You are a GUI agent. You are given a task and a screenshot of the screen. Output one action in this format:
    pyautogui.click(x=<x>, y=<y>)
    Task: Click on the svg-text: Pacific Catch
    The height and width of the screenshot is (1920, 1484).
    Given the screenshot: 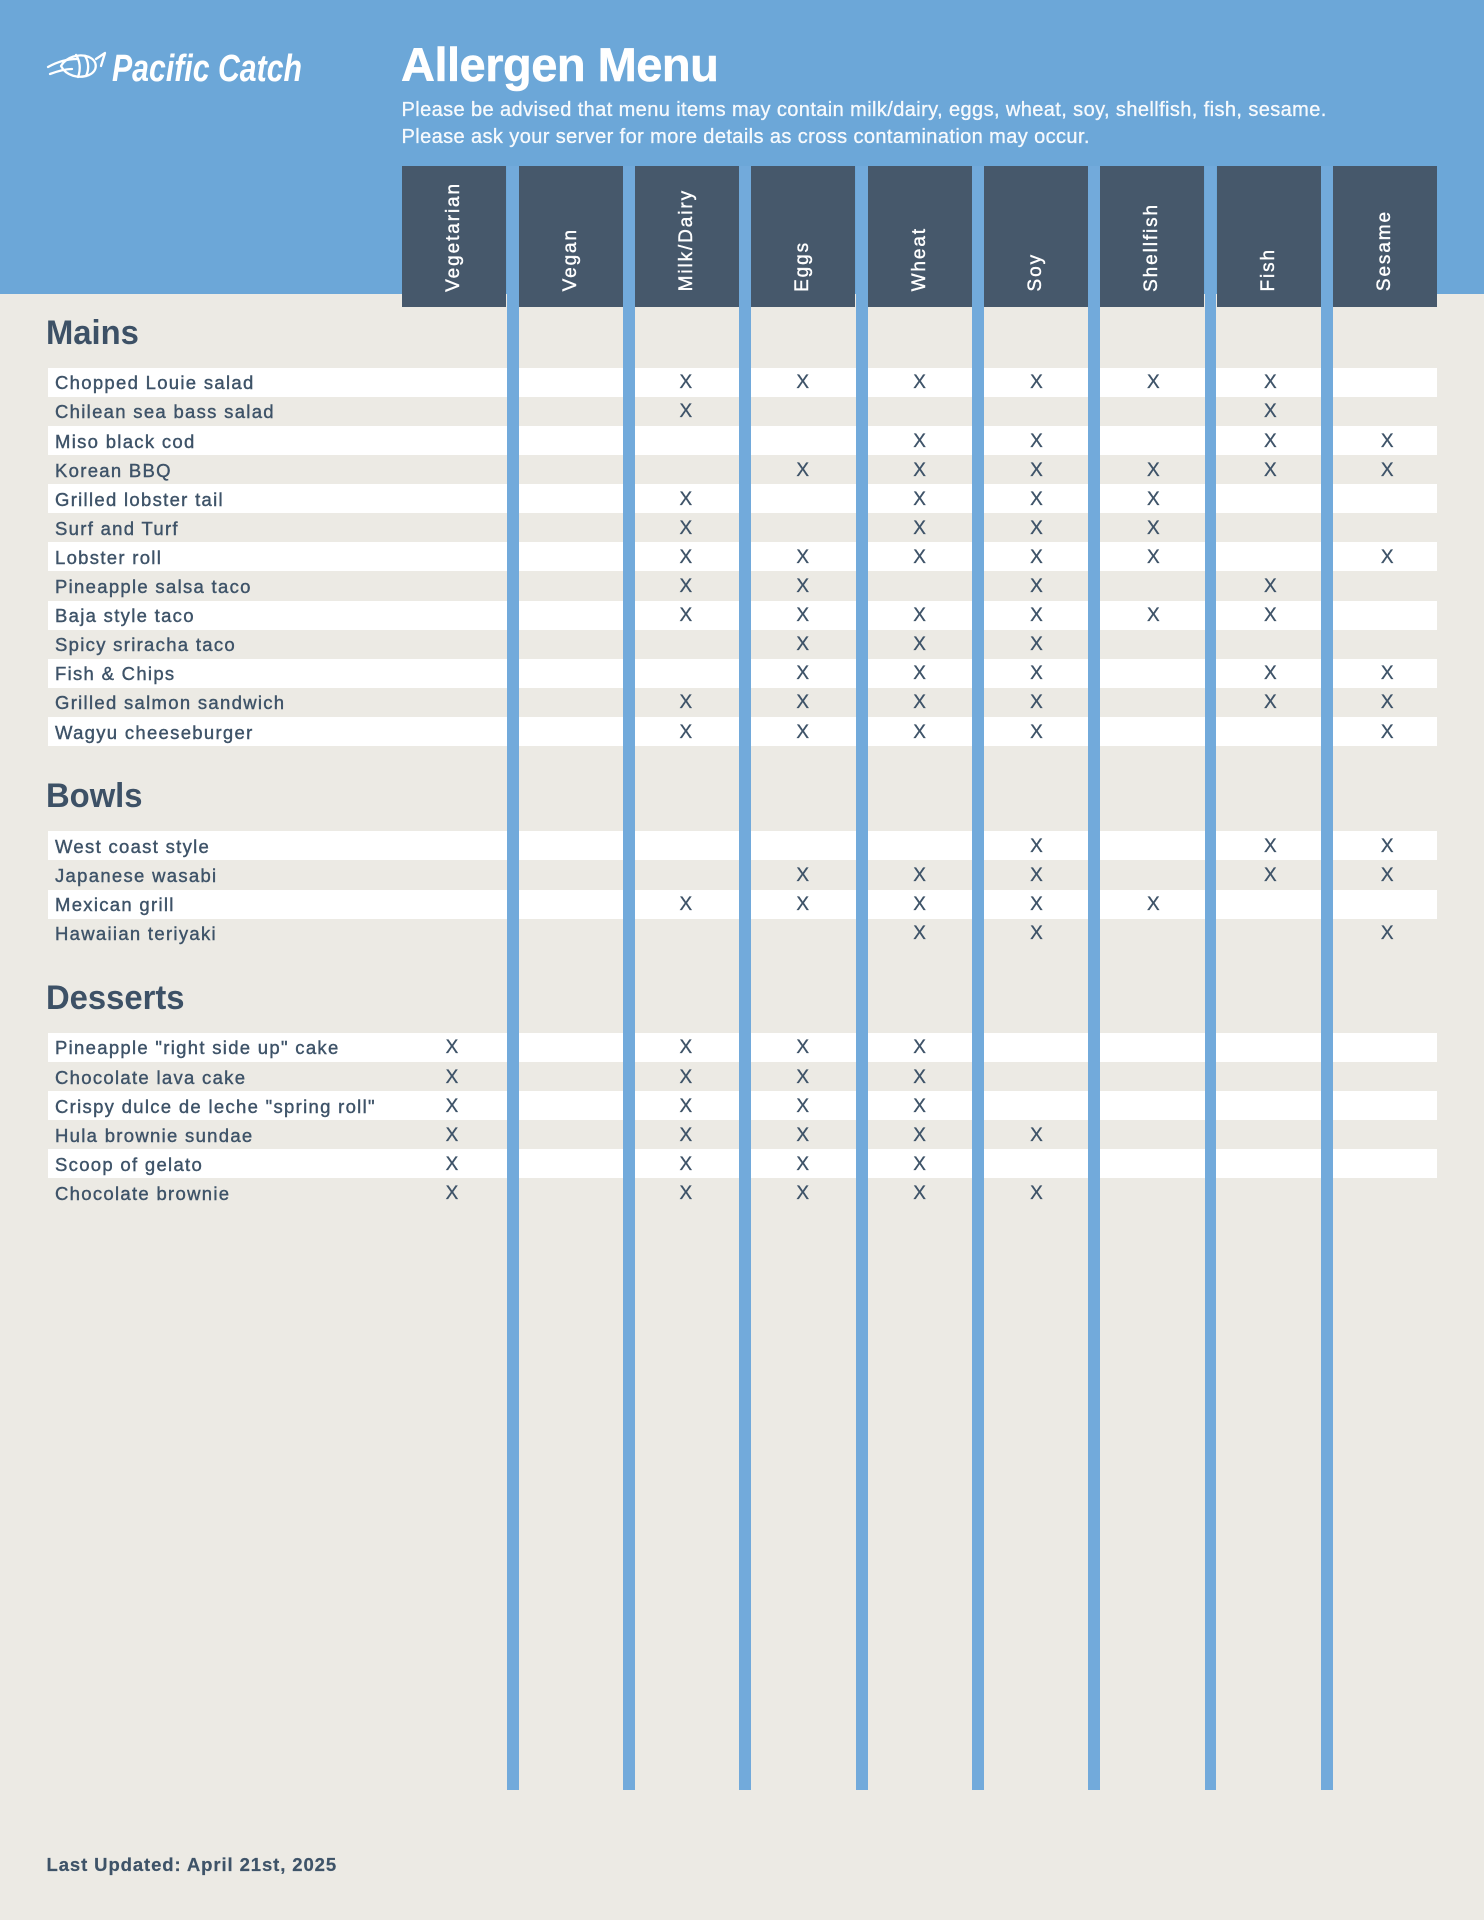 What is the action you would take?
    pyautogui.click(x=207, y=70)
    